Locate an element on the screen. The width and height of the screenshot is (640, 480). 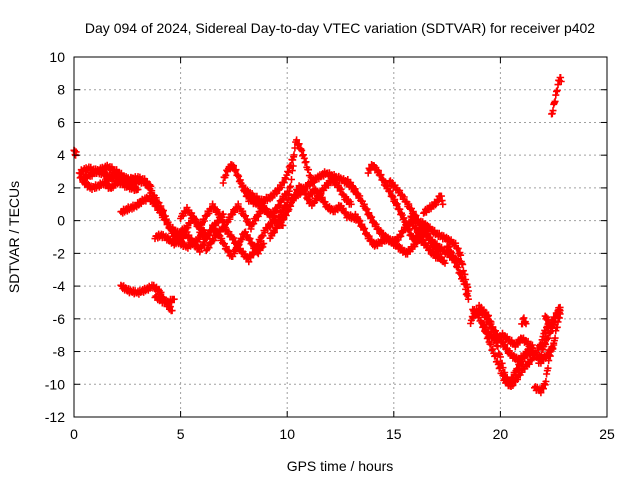
x-tick-label: 10 is located at coordinates (287, 434).